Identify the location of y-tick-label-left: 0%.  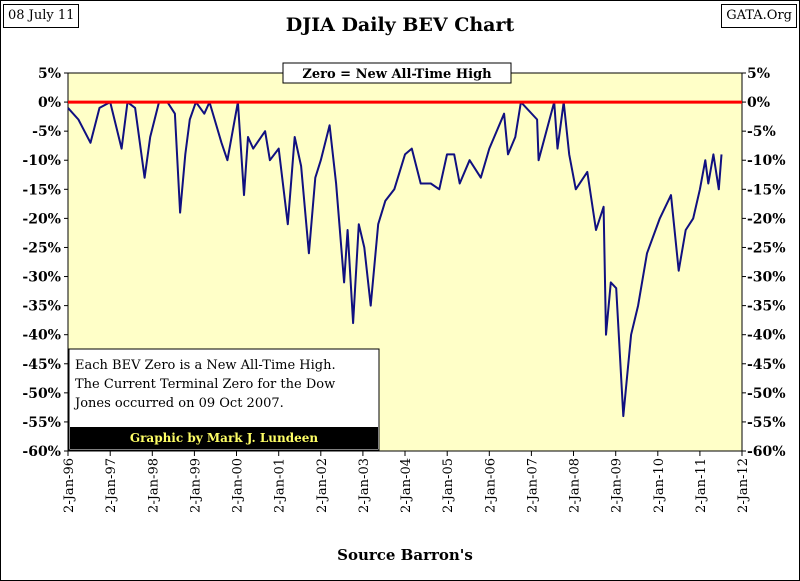
(49, 103).